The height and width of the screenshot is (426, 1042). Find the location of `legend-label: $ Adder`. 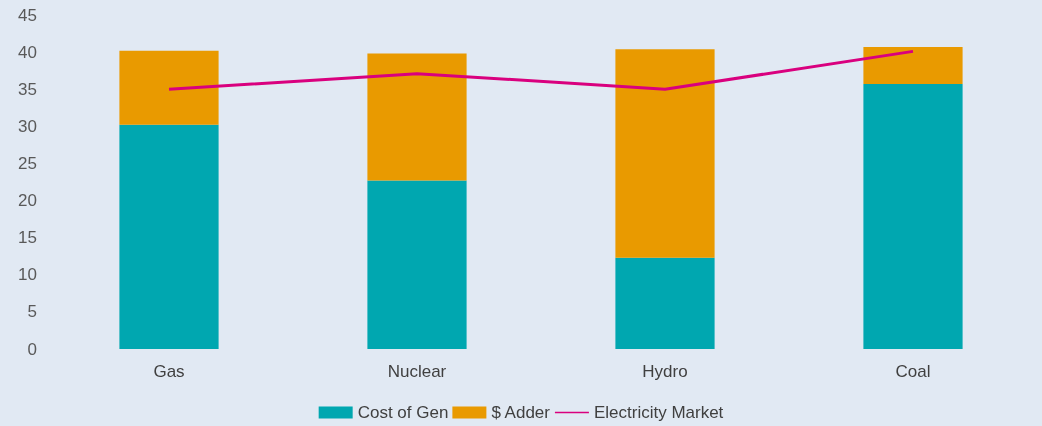

legend-label: $ Adder is located at coordinates (521, 412).